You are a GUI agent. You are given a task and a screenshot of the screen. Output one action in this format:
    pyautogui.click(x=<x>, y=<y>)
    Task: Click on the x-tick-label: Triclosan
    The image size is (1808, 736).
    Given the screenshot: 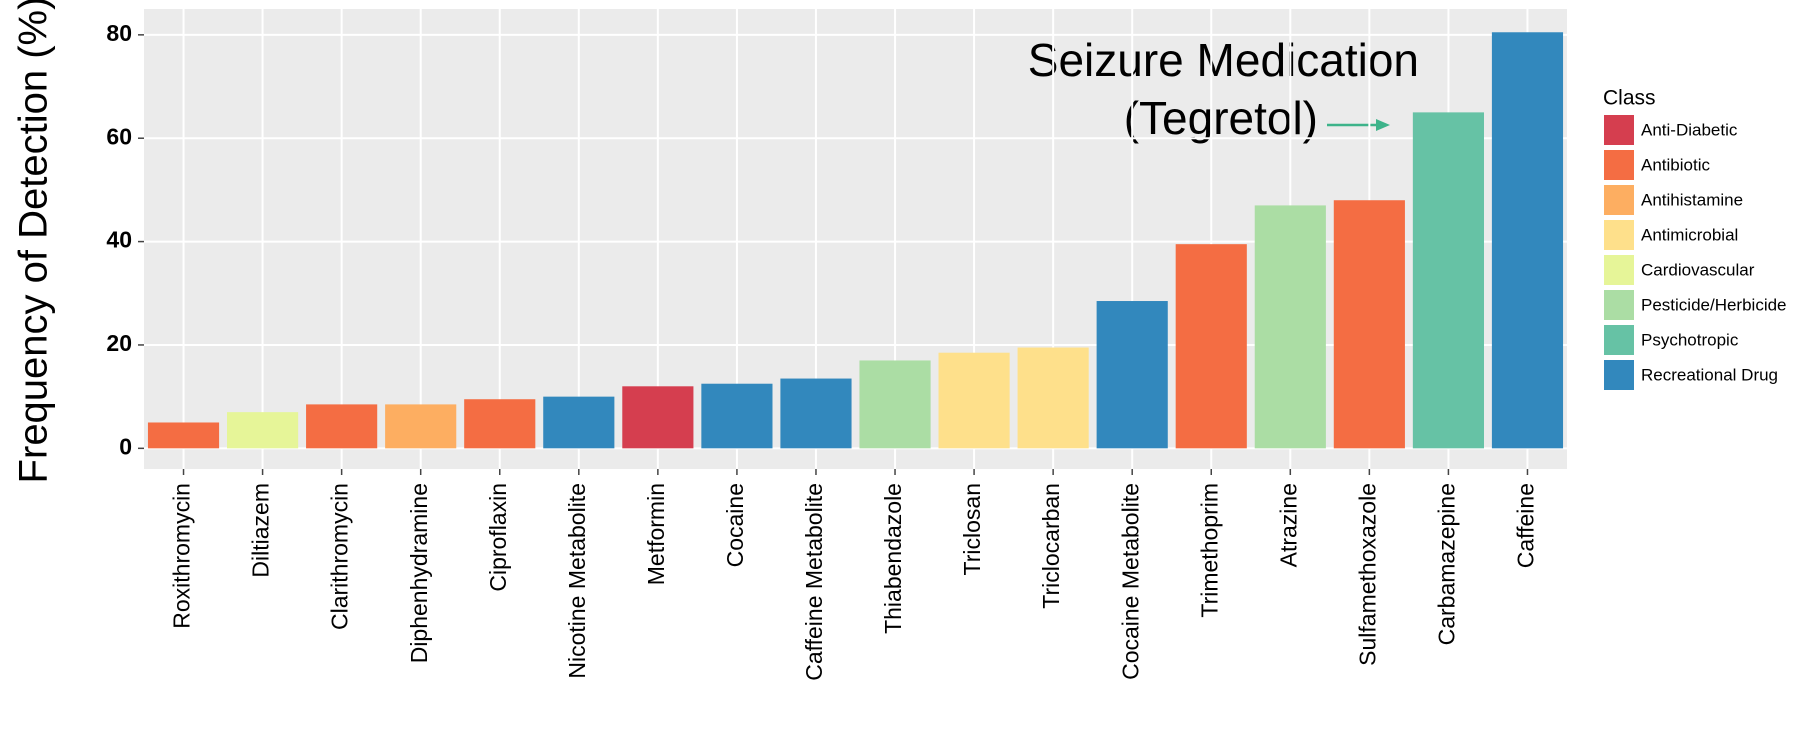 What is the action you would take?
    pyautogui.click(x=972, y=529)
    